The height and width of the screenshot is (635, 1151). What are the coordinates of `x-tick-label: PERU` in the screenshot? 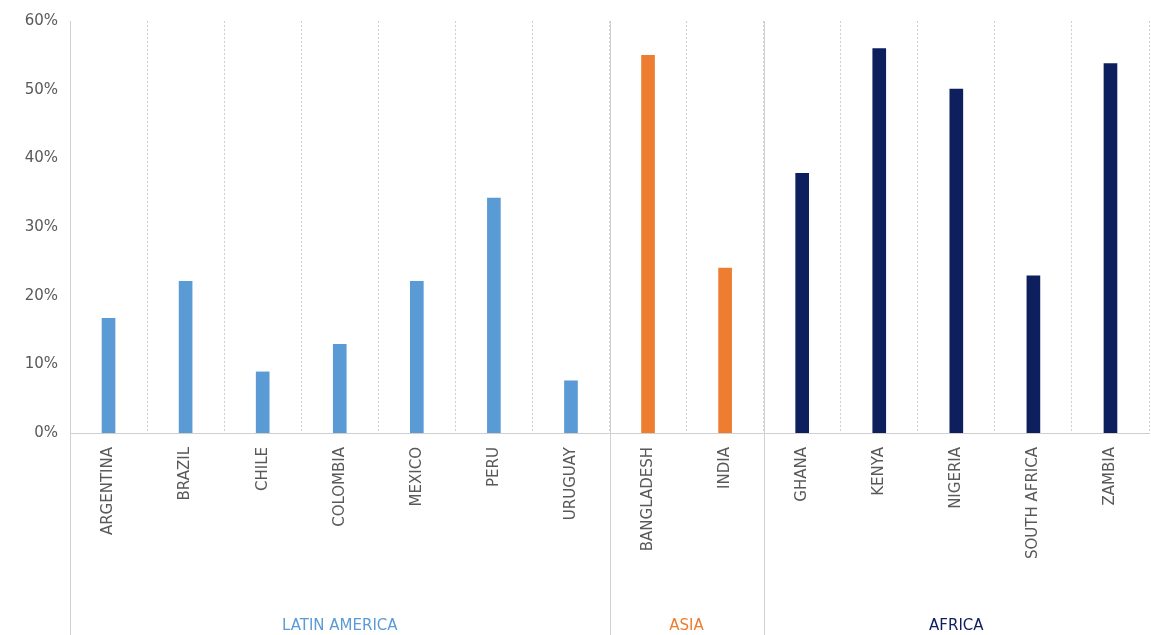 It's located at (492, 467).